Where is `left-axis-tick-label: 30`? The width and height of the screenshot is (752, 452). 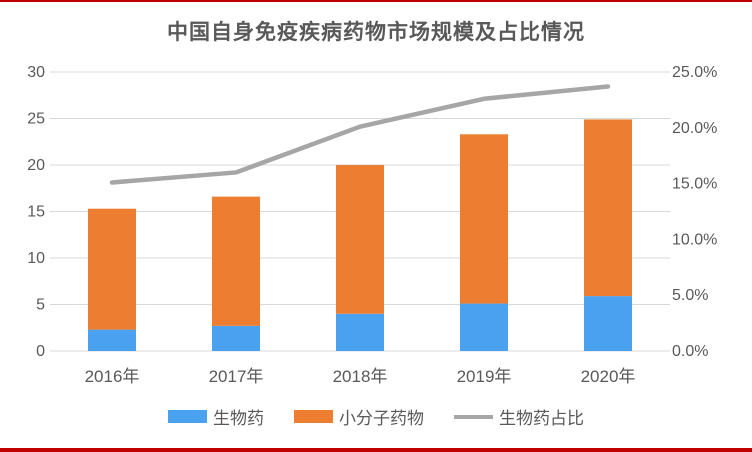 left-axis-tick-label: 30 is located at coordinates (36, 72).